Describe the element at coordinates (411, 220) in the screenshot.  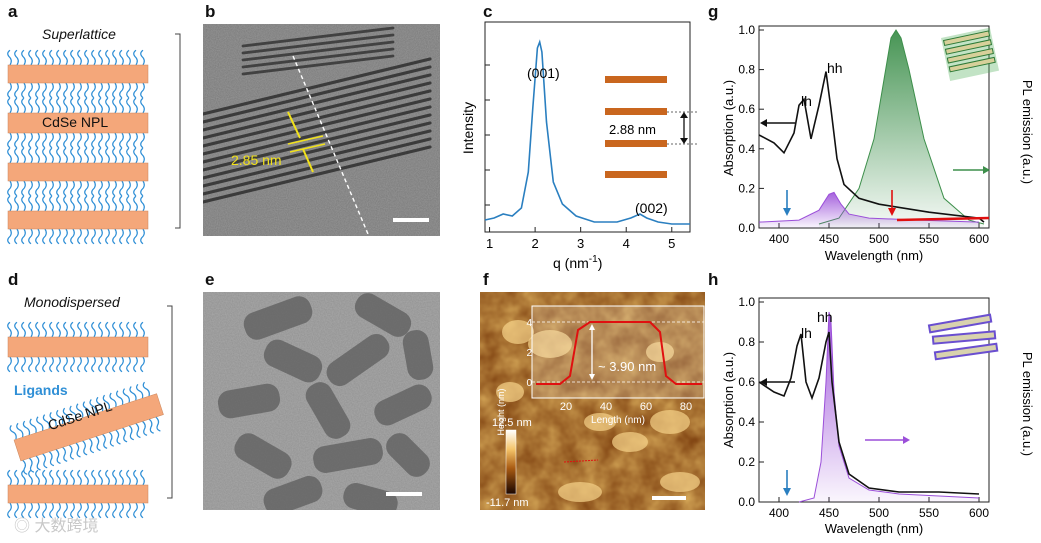
I see `scale-bar` at that location.